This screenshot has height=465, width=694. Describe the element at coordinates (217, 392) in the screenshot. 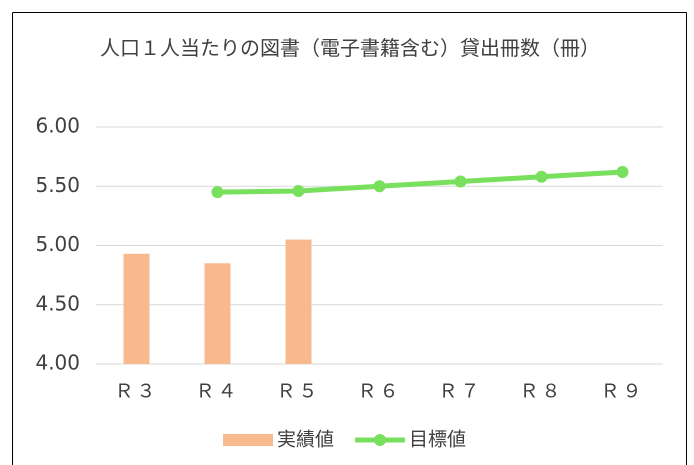

I see `x-tick-label: Ｒ４` at that location.